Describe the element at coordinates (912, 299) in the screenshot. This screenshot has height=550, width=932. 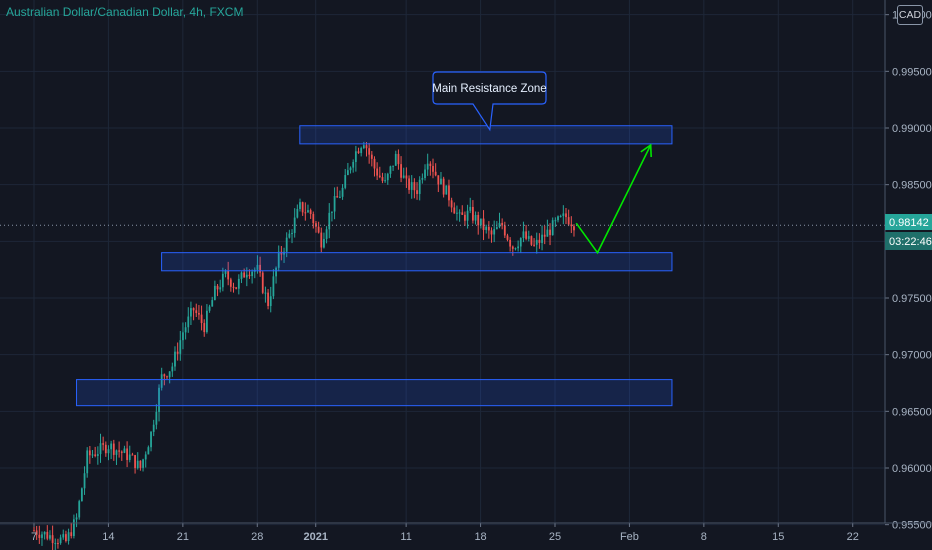
I see `price-tick-label: 0.97500` at that location.